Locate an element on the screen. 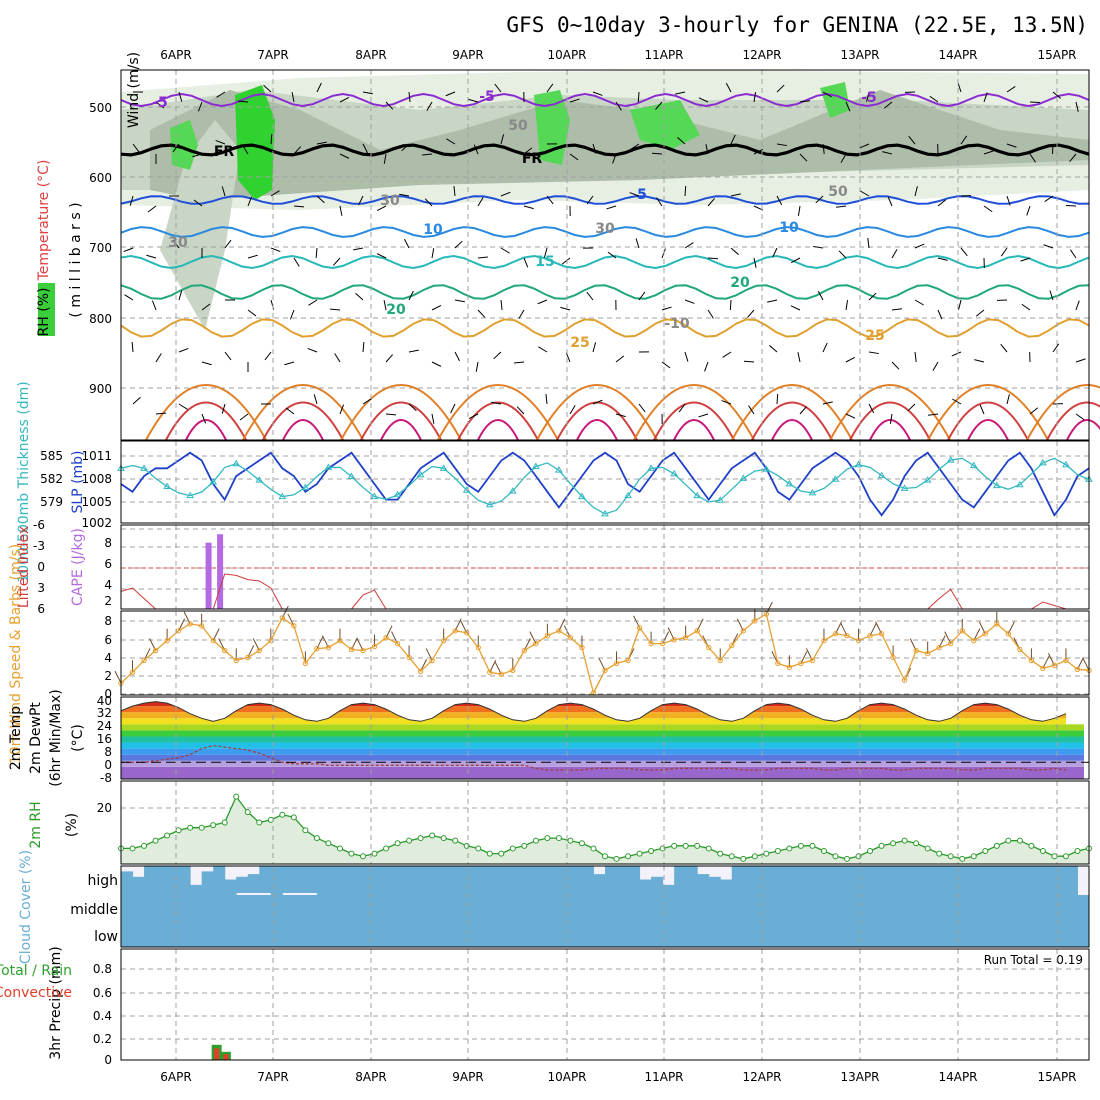  dewpt-axis-label: 2m DewPt is located at coordinates (36, 738).